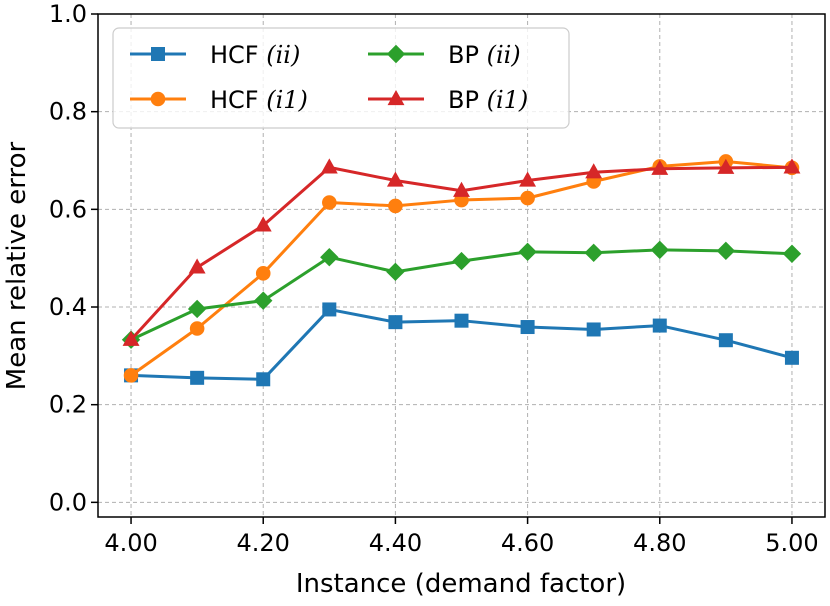  I want to click on x-tick-label: 4.60, so click(527, 543).